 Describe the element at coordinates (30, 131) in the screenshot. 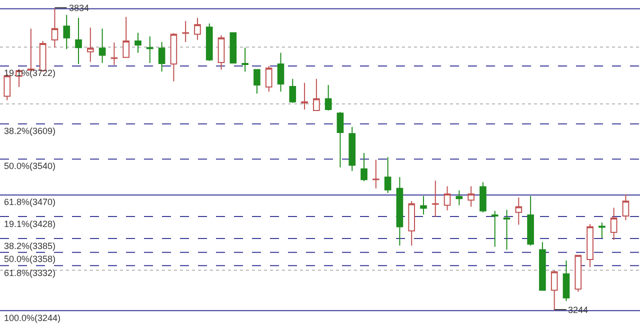

I see `ref-line-label: 38.2%(3609)` at that location.